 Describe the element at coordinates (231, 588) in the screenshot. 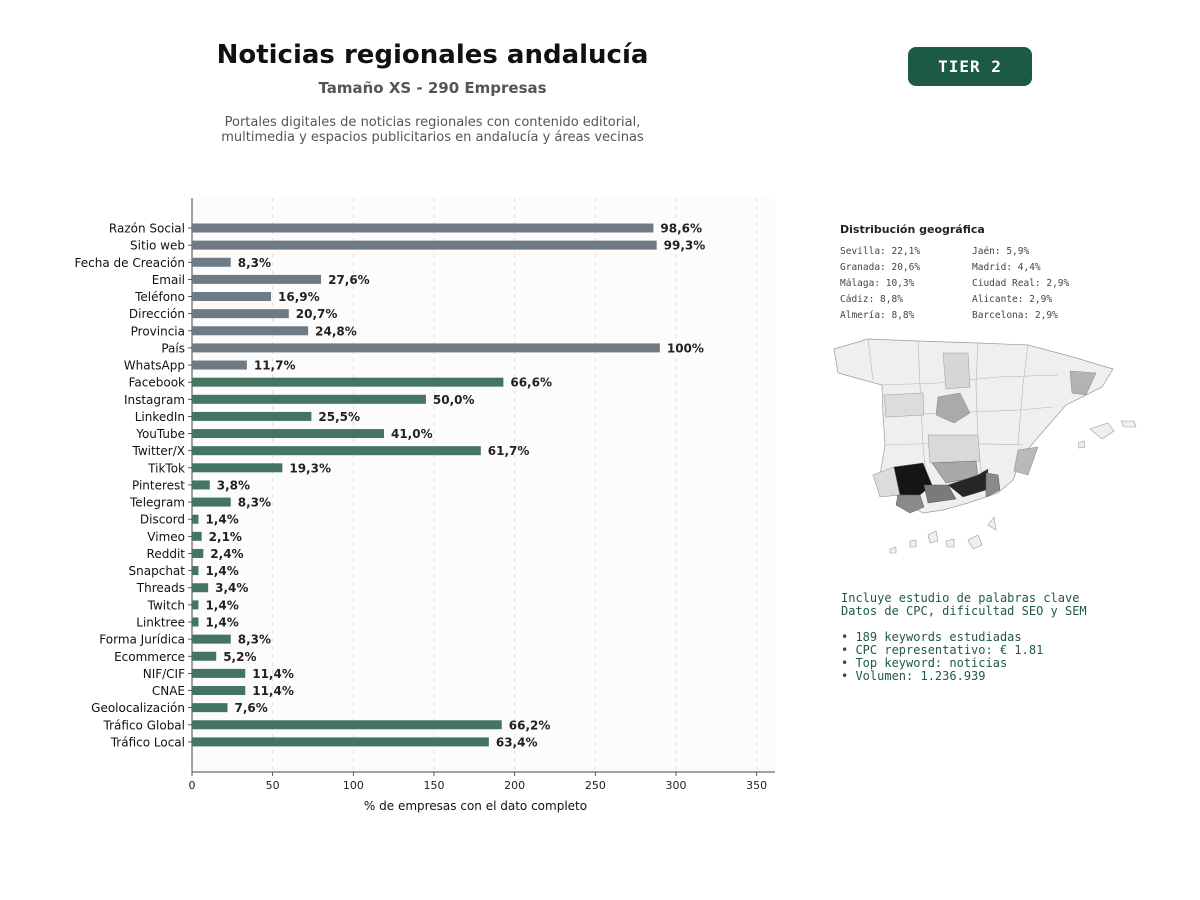

I see `data-label: 3,4%` at that location.